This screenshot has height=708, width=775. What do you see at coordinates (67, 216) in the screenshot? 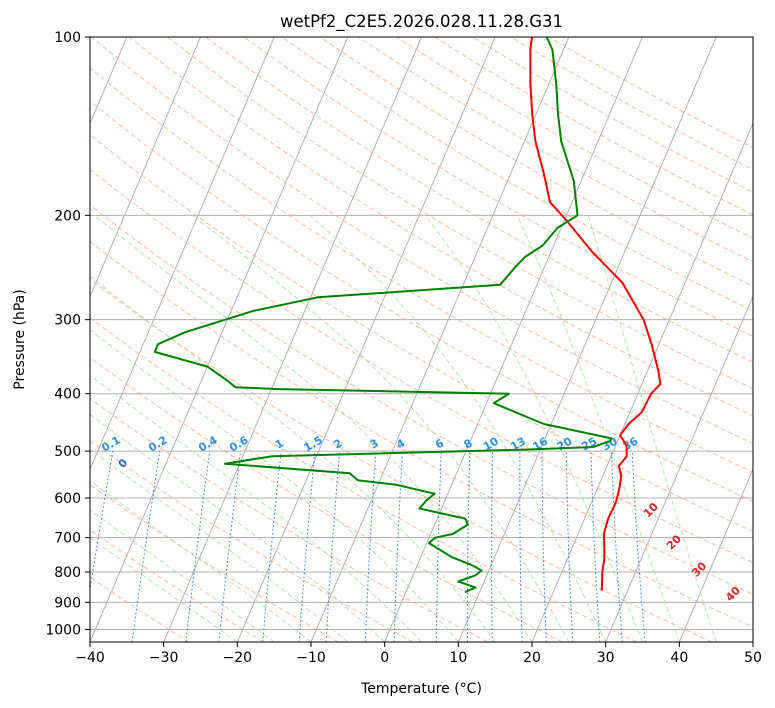
I see `y-tick-label: 200` at bounding box center [67, 216].